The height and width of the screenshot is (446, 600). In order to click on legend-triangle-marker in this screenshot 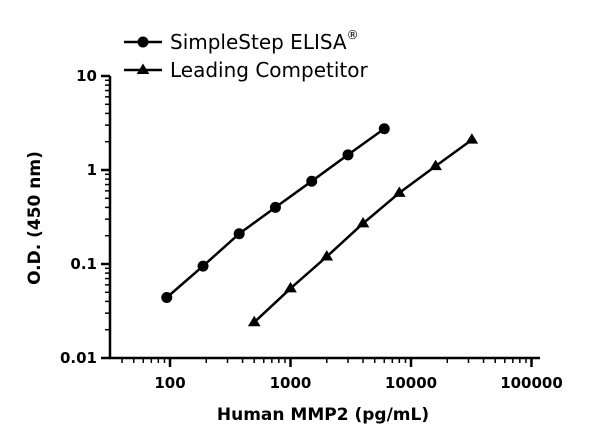, I will do `click(143, 68)`.